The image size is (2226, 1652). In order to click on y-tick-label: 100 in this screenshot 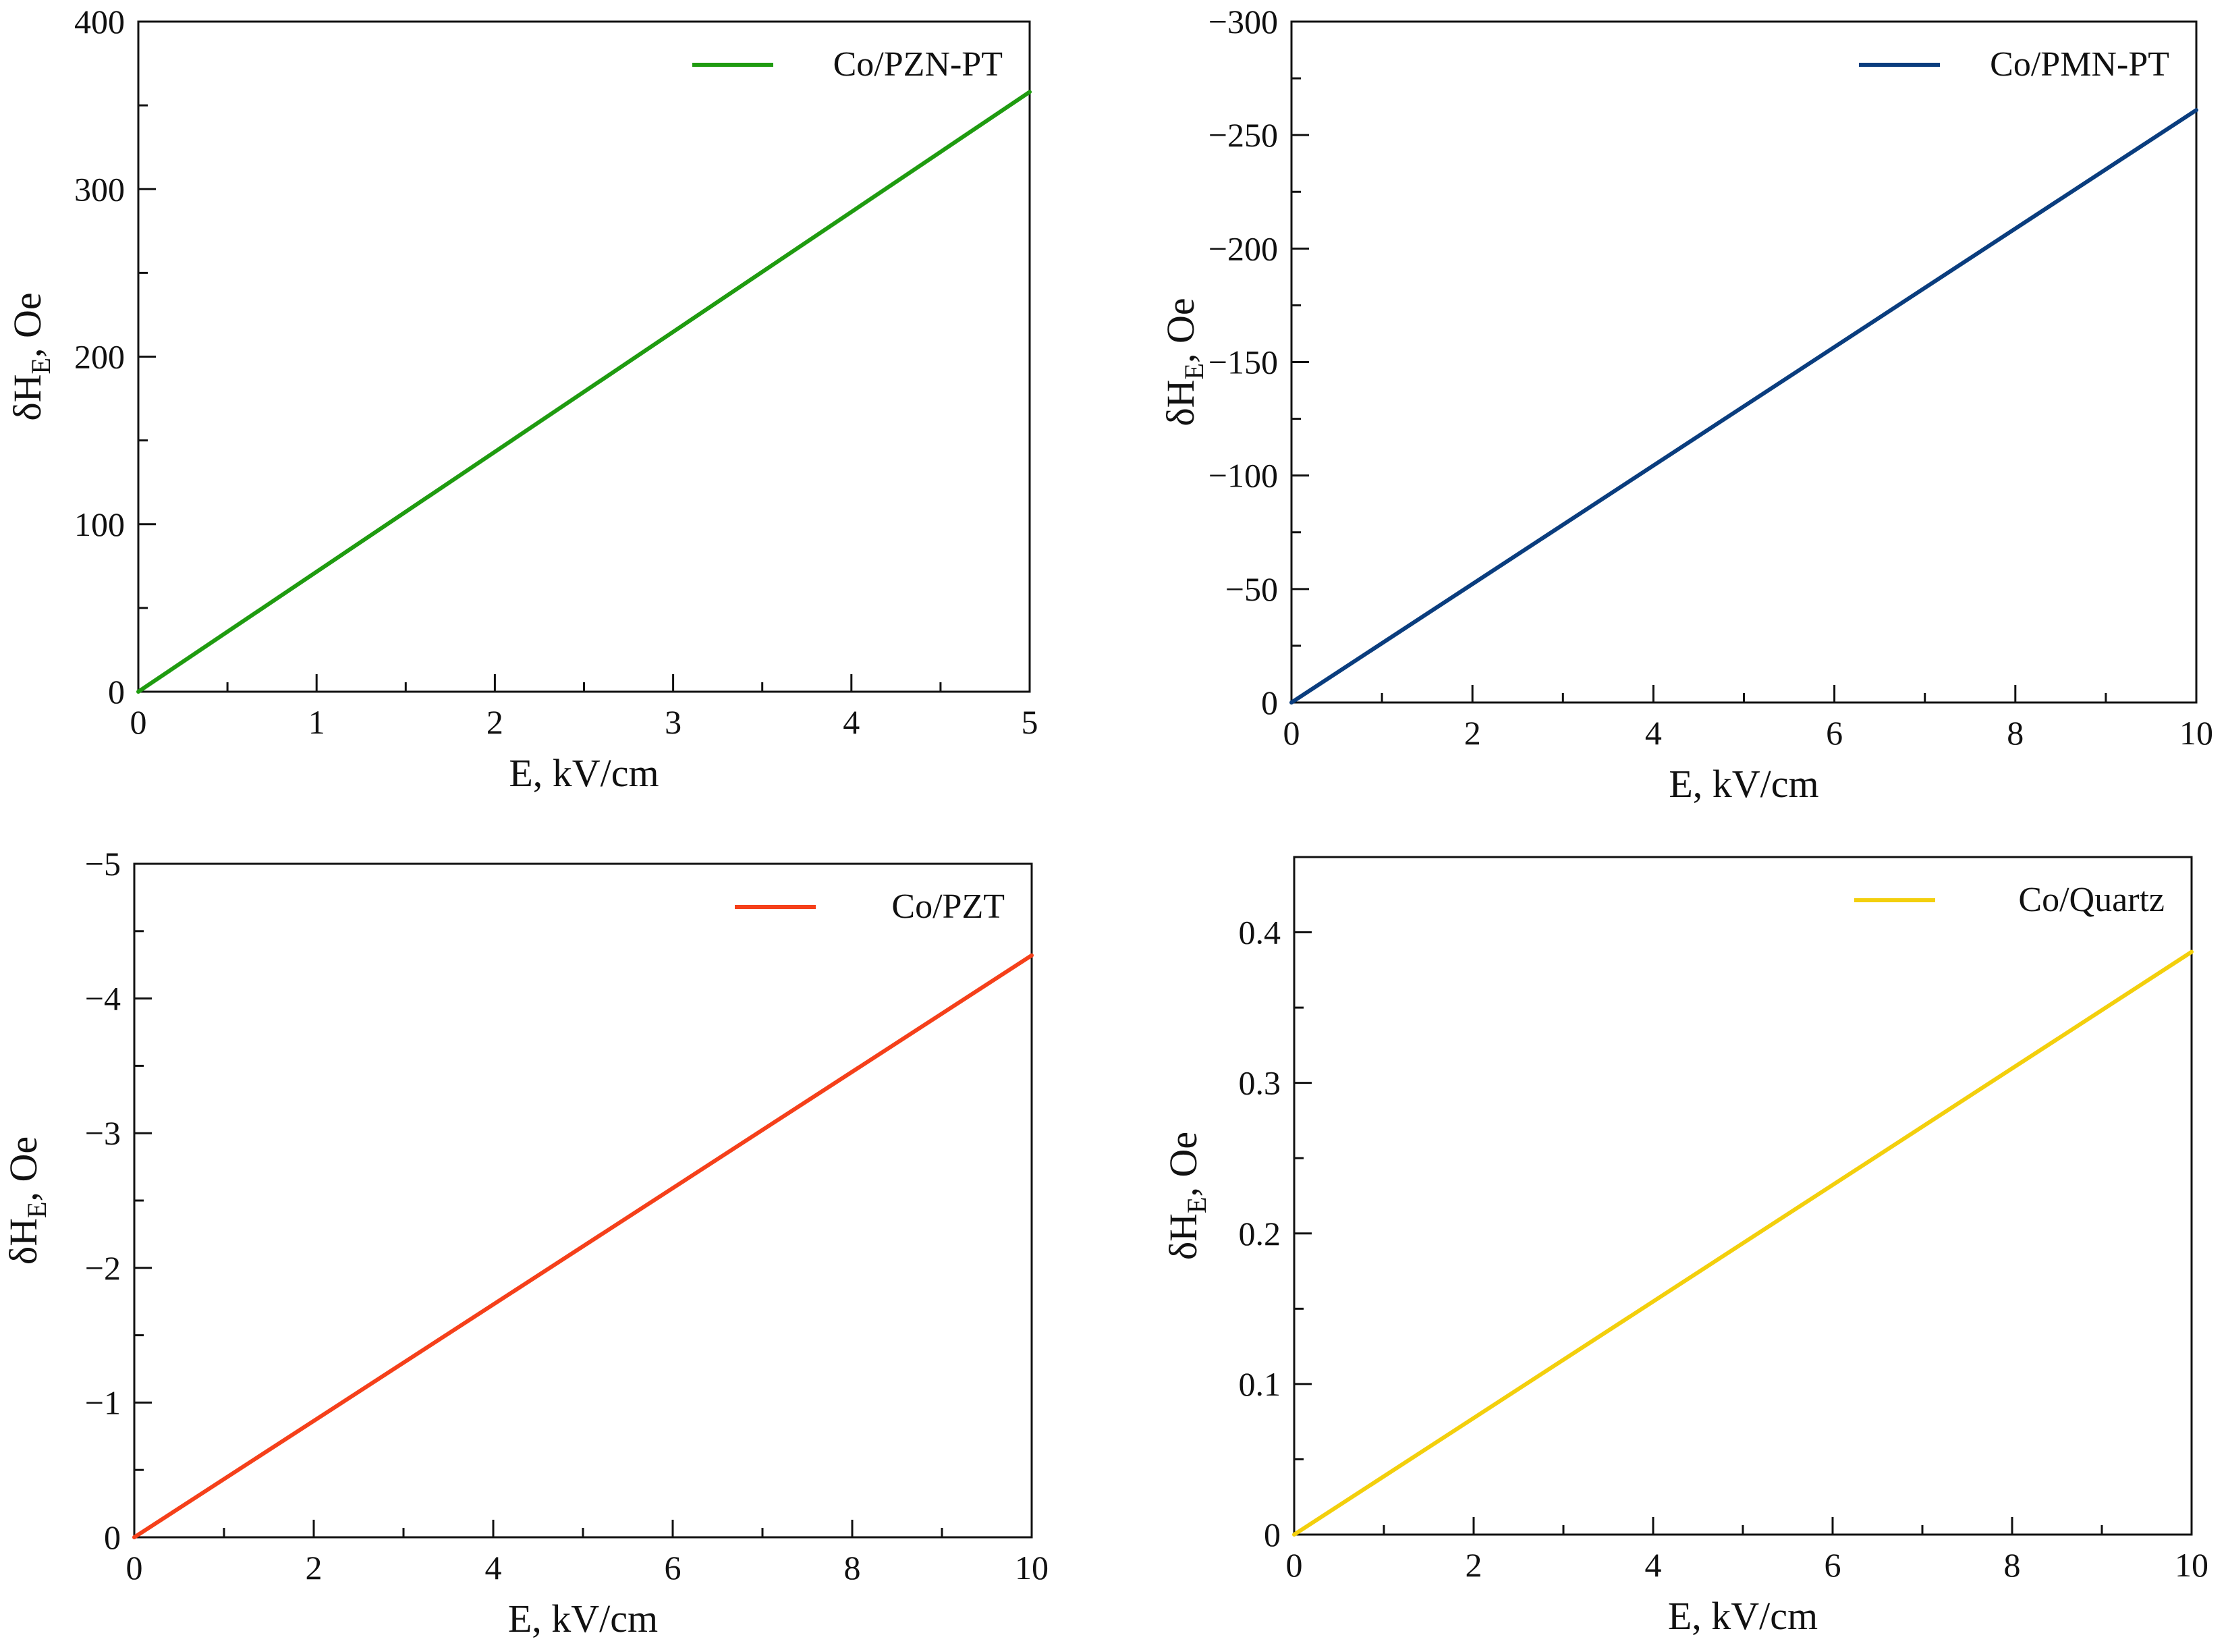, I will do `click(99, 524)`.